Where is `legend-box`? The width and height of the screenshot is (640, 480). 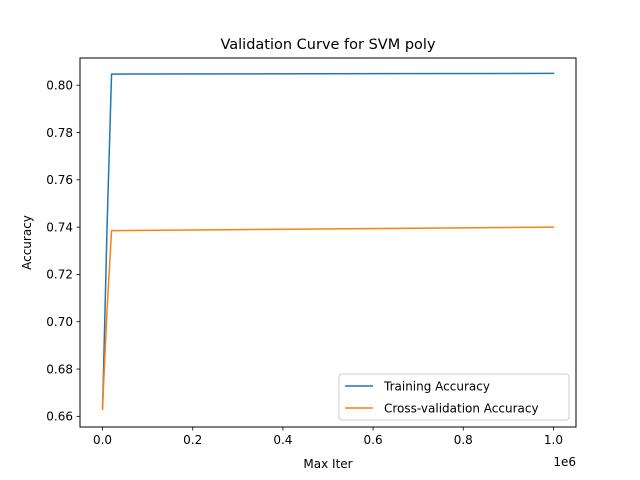
legend-box is located at coordinates (454, 397).